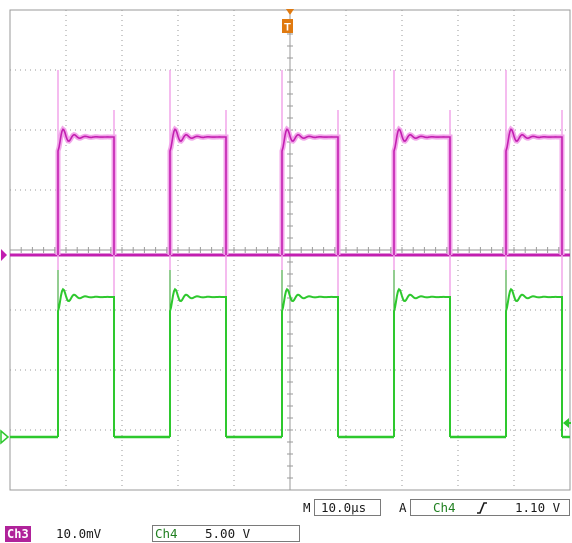  I want to click on ch4-scale: 5.00 V, so click(228, 533).